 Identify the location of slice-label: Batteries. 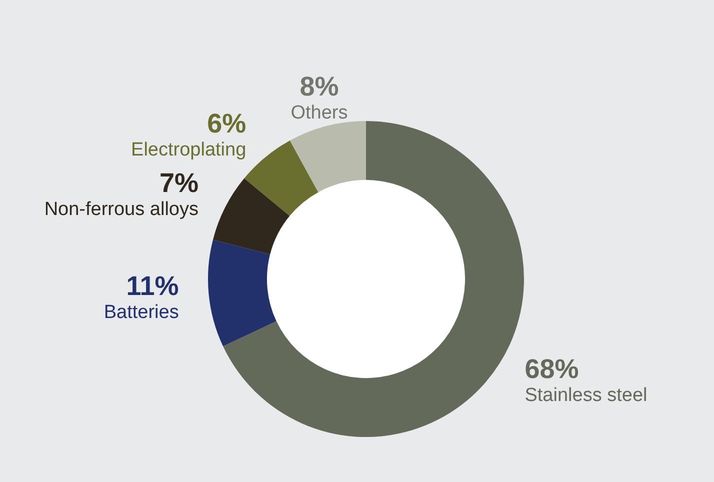
(141, 313).